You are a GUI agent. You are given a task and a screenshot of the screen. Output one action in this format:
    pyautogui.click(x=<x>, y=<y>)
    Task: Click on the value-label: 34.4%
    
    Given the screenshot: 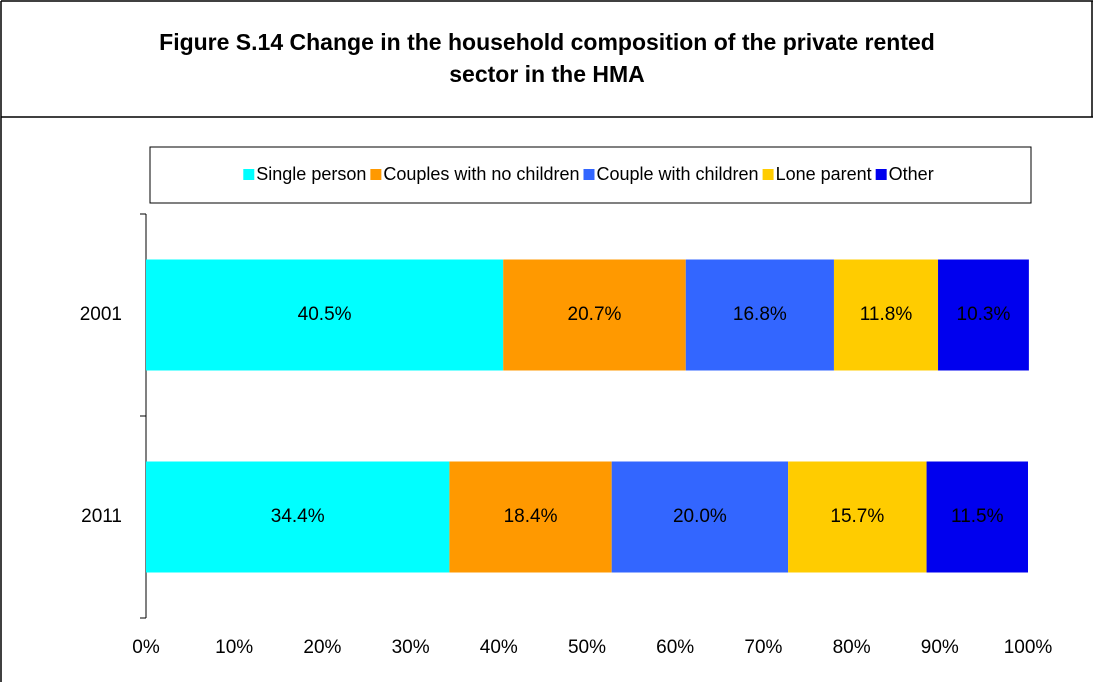 What is the action you would take?
    pyautogui.click(x=298, y=516)
    